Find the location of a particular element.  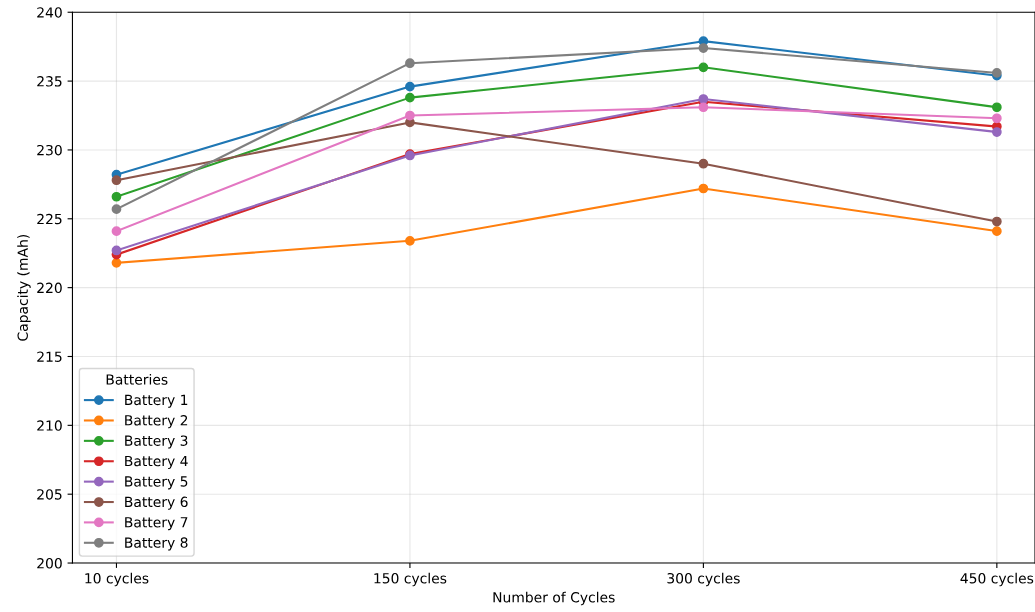

y-tick-label: 240 is located at coordinates (49, 12).